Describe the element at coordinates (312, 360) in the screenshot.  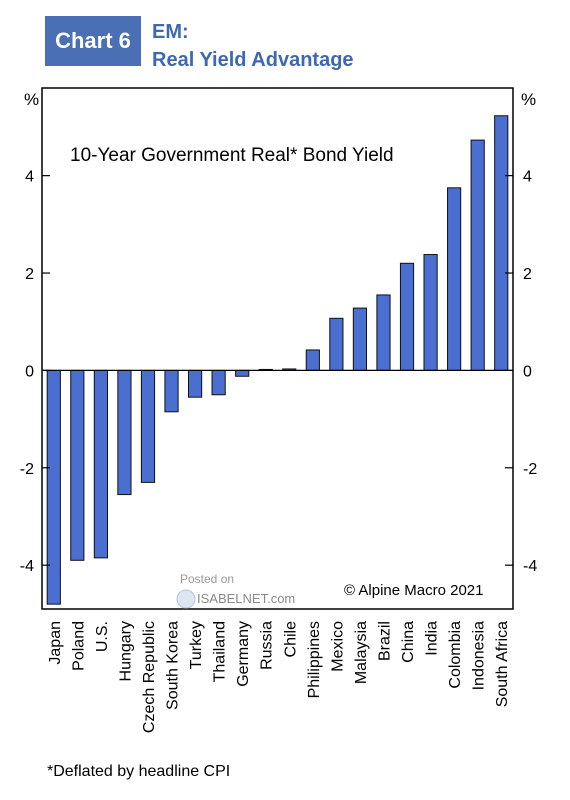
I see `bar-philippines` at that location.